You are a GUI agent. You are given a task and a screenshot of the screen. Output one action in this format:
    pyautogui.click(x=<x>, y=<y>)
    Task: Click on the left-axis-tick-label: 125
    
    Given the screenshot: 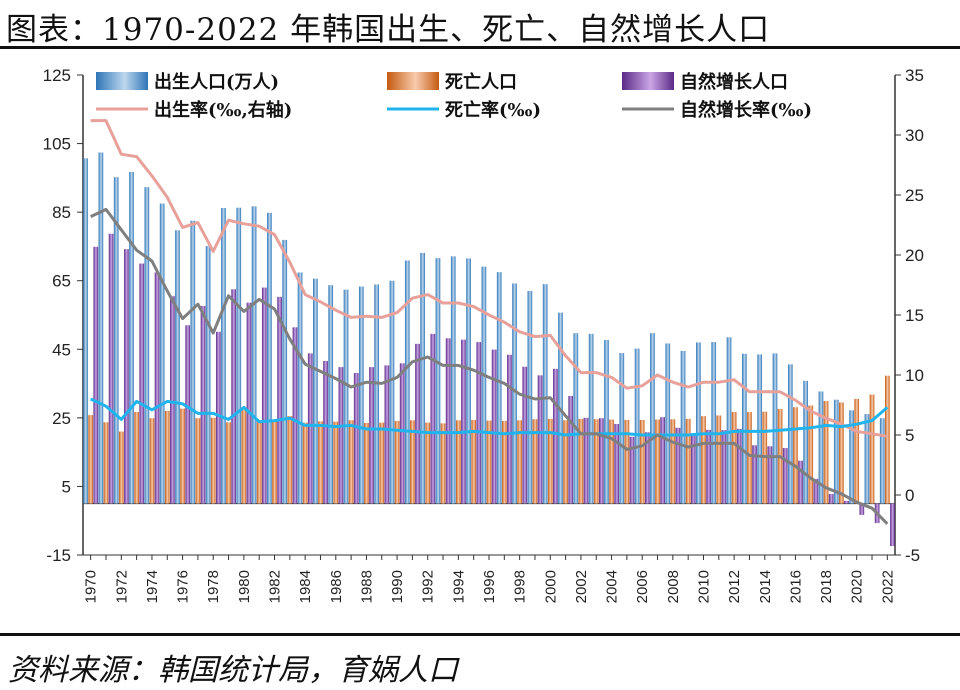 What is the action you would take?
    pyautogui.click(x=57, y=75)
    